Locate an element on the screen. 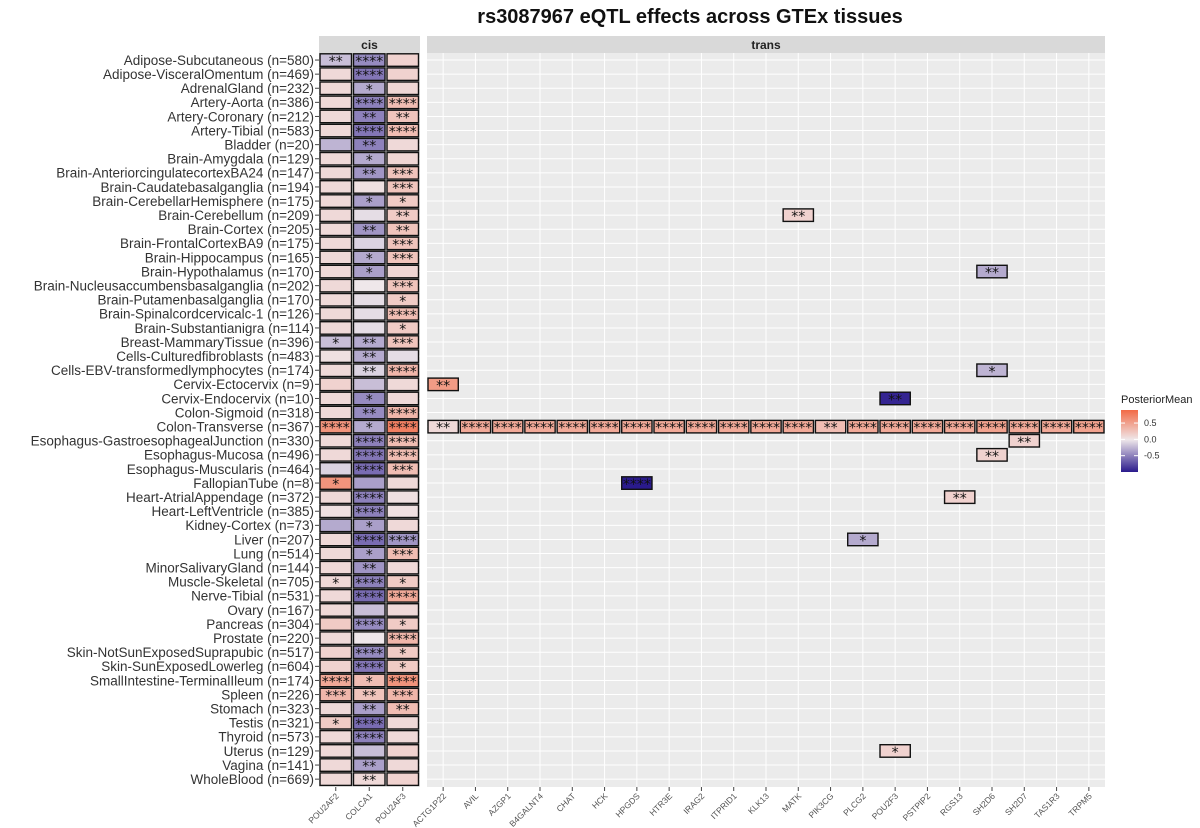  gene-label: SH2D7 is located at coordinates (1016, 804).